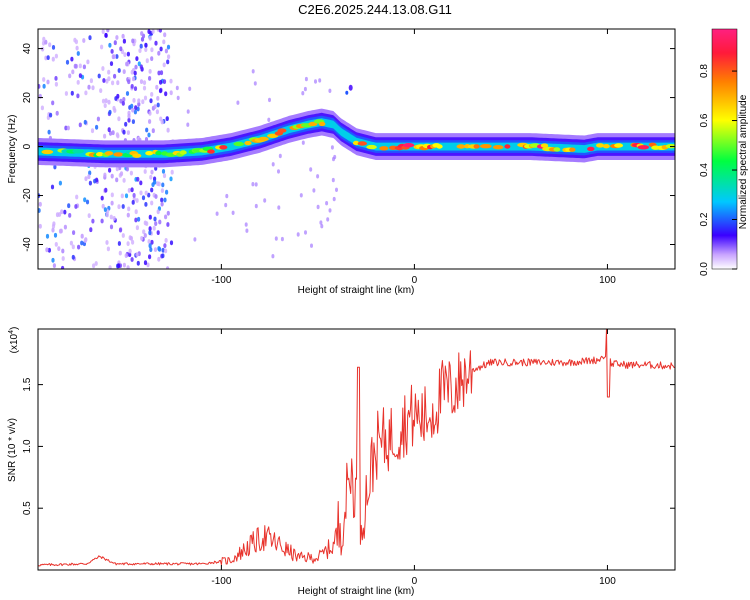 Image resolution: width=750 pixels, height=600 pixels. Describe the element at coordinates (14, 340) in the screenshot. I see `svg-text: (x104)` at that location.